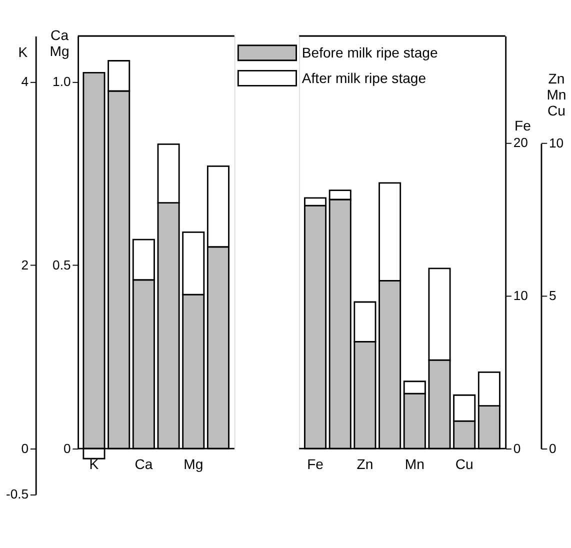 Image resolution: width=571 pixels, height=548 pixels. Describe the element at coordinates (523, 126) in the screenshot. I see `y-axis-title: Fe` at that location.